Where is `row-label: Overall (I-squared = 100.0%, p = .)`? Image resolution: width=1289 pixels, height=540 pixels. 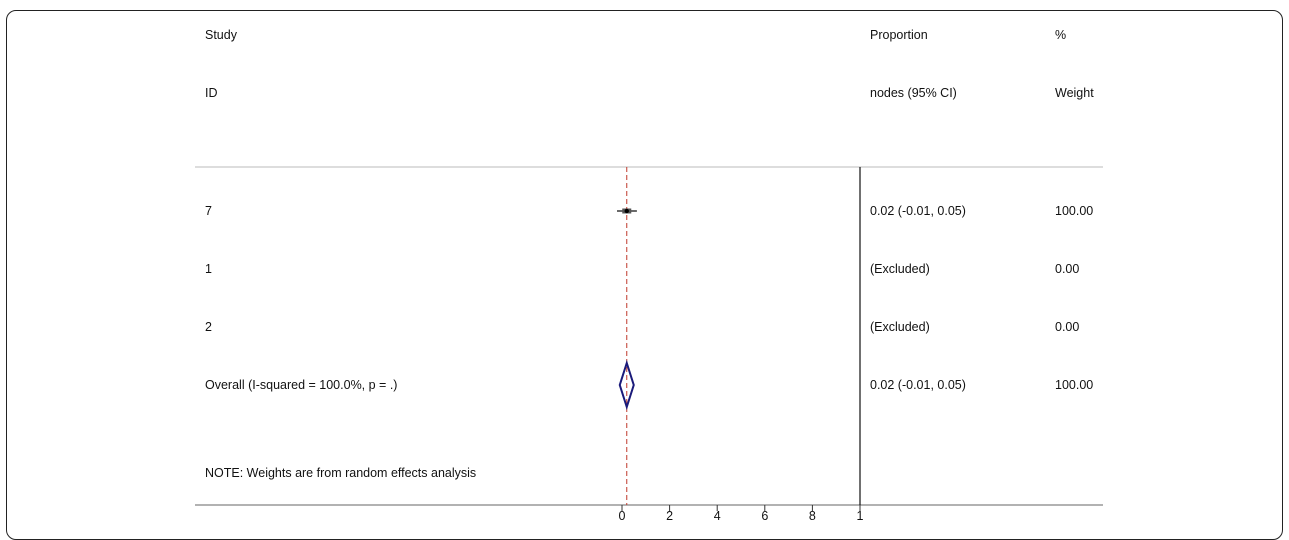
row-label: Overall (I-squared = 100.0%, p = .) is located at coordinates (301, 385).